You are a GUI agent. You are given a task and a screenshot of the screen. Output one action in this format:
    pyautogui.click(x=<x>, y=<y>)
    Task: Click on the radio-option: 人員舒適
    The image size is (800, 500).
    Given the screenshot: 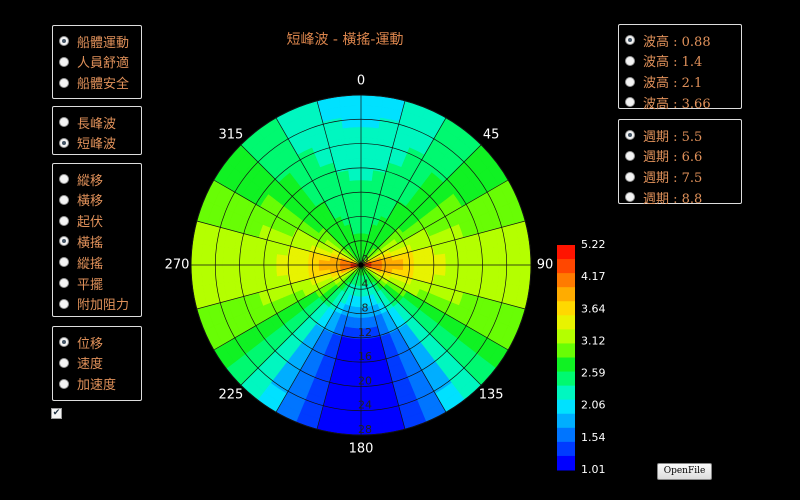 What is the action you would take?
    pyautogui.click(x=94, y=62)
    